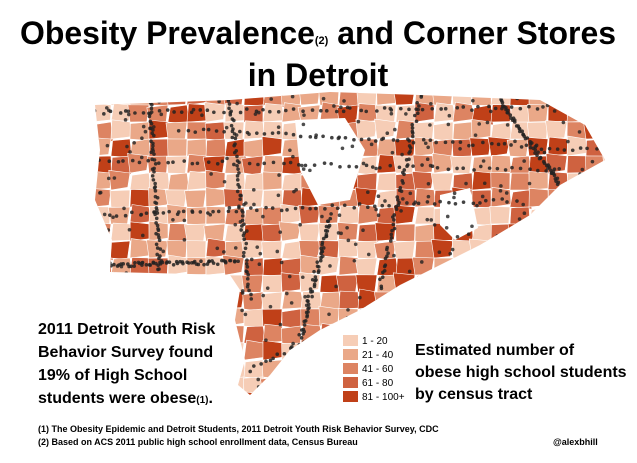 The height and width of the screenshot is (463, 637). What do you see at coordinates (474, 394) in the screenshot?
I see `legend-title: by census tract` at bounding box center [474, 394].